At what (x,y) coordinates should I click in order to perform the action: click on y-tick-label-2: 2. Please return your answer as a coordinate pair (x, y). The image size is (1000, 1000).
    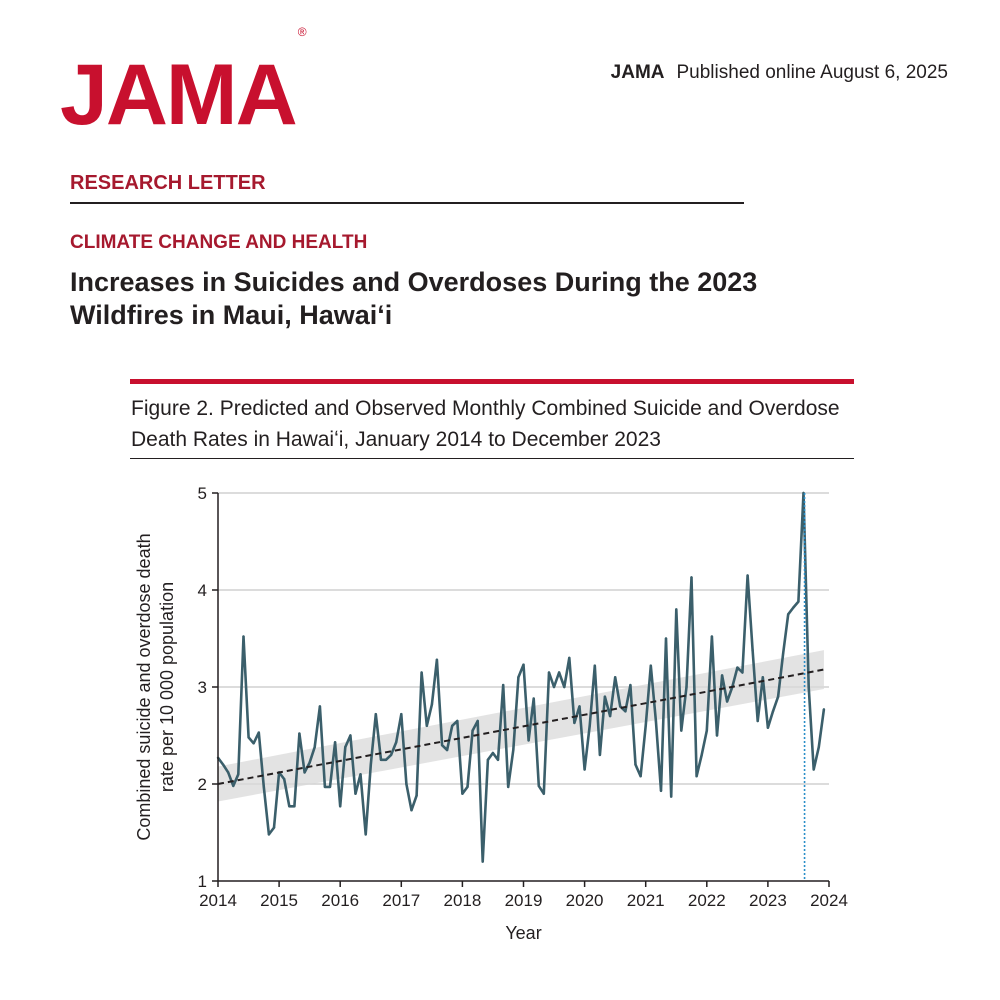
    Looking at the image, I should click on (202, 784).